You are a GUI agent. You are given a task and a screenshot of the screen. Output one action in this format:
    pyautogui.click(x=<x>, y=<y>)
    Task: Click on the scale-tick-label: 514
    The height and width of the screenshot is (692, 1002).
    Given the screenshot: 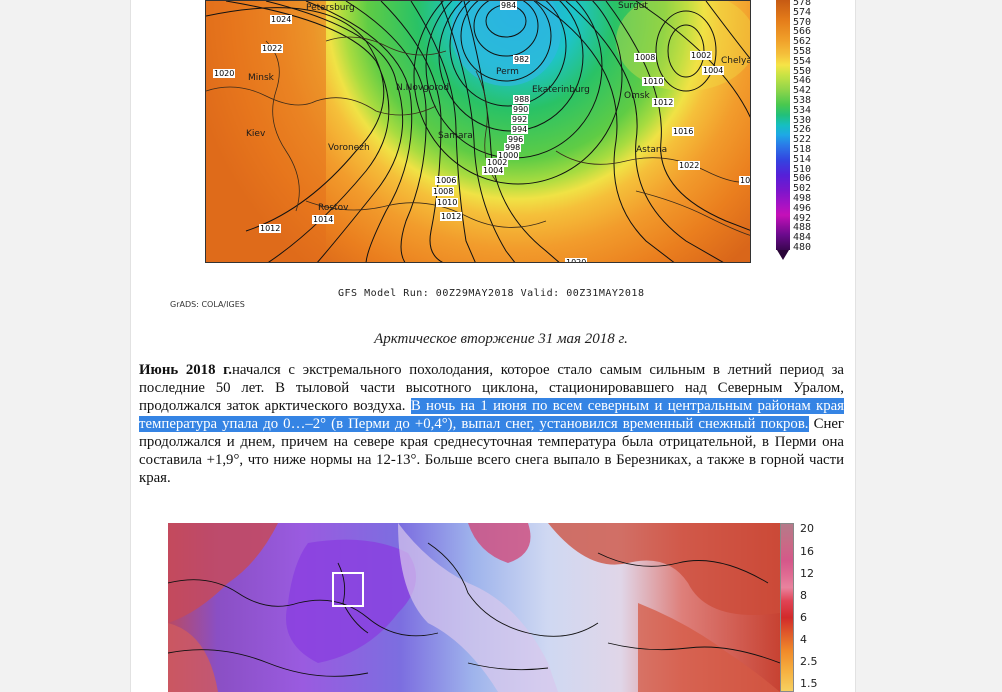 What is the action you would take?
    pyautogui.click(x=802, y=159)
    